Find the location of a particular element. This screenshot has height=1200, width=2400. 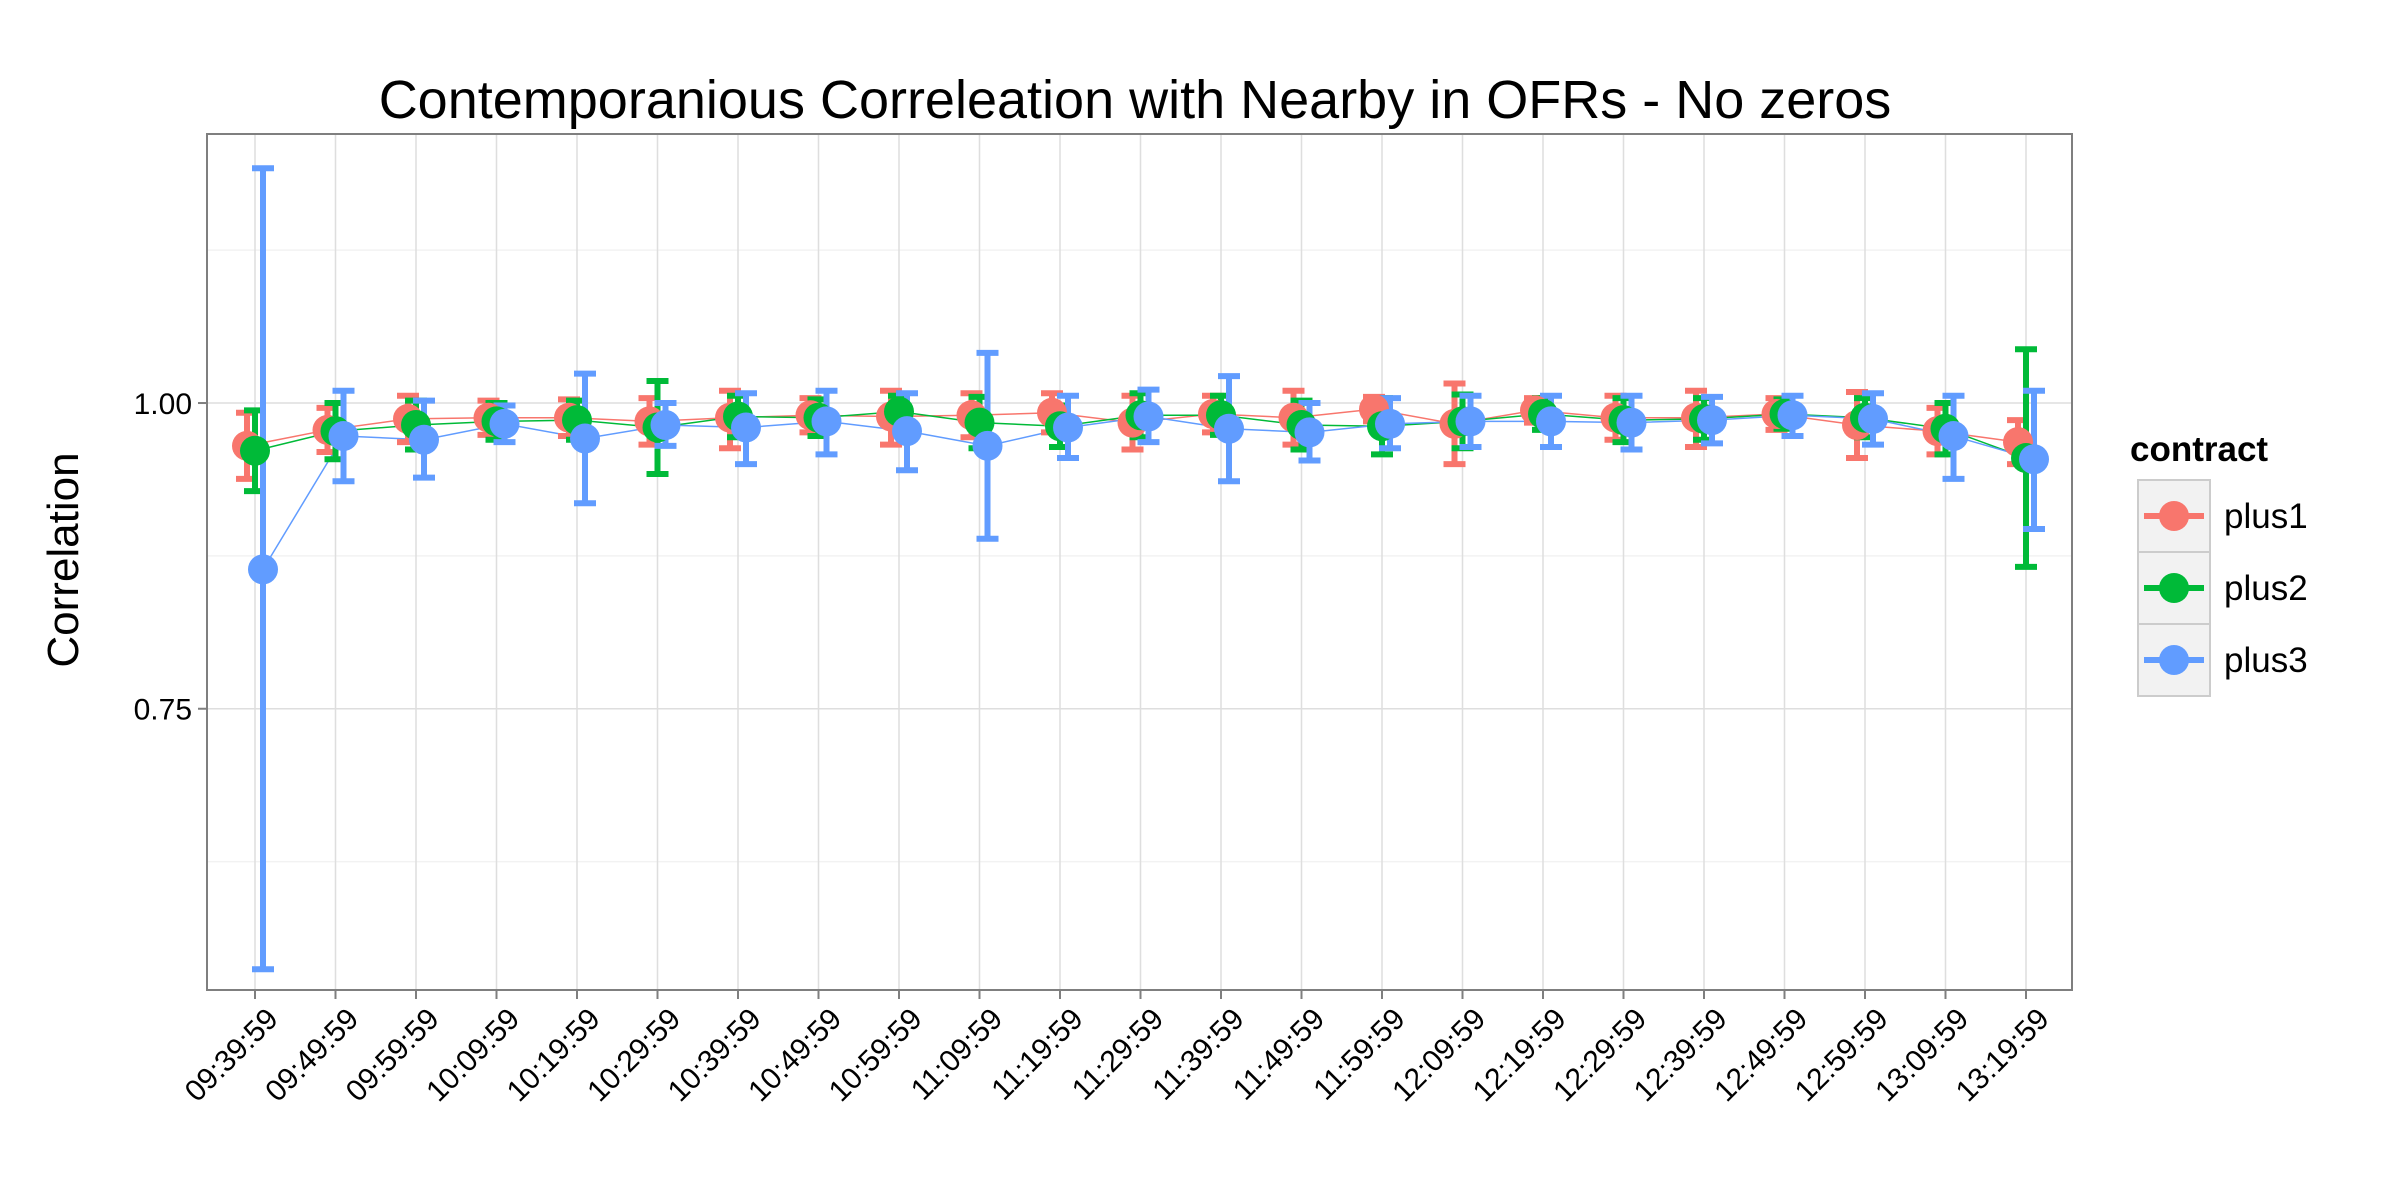

legend: contract plus1 plus2 plus3 is located at coordinates (2219, 563).